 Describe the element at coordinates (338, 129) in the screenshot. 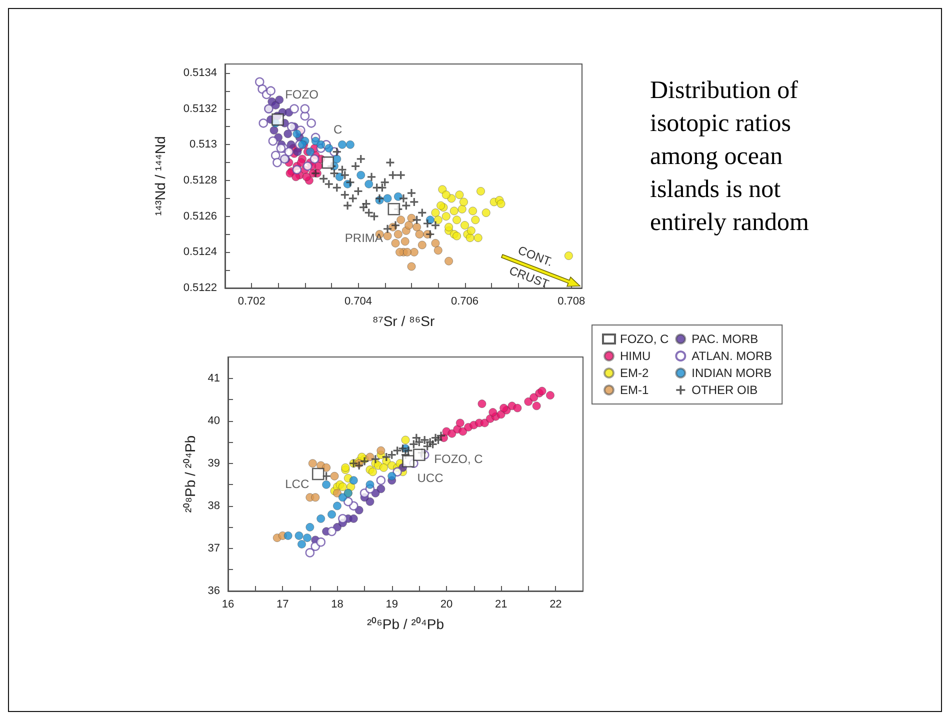

I see `annotation: C` at that location.